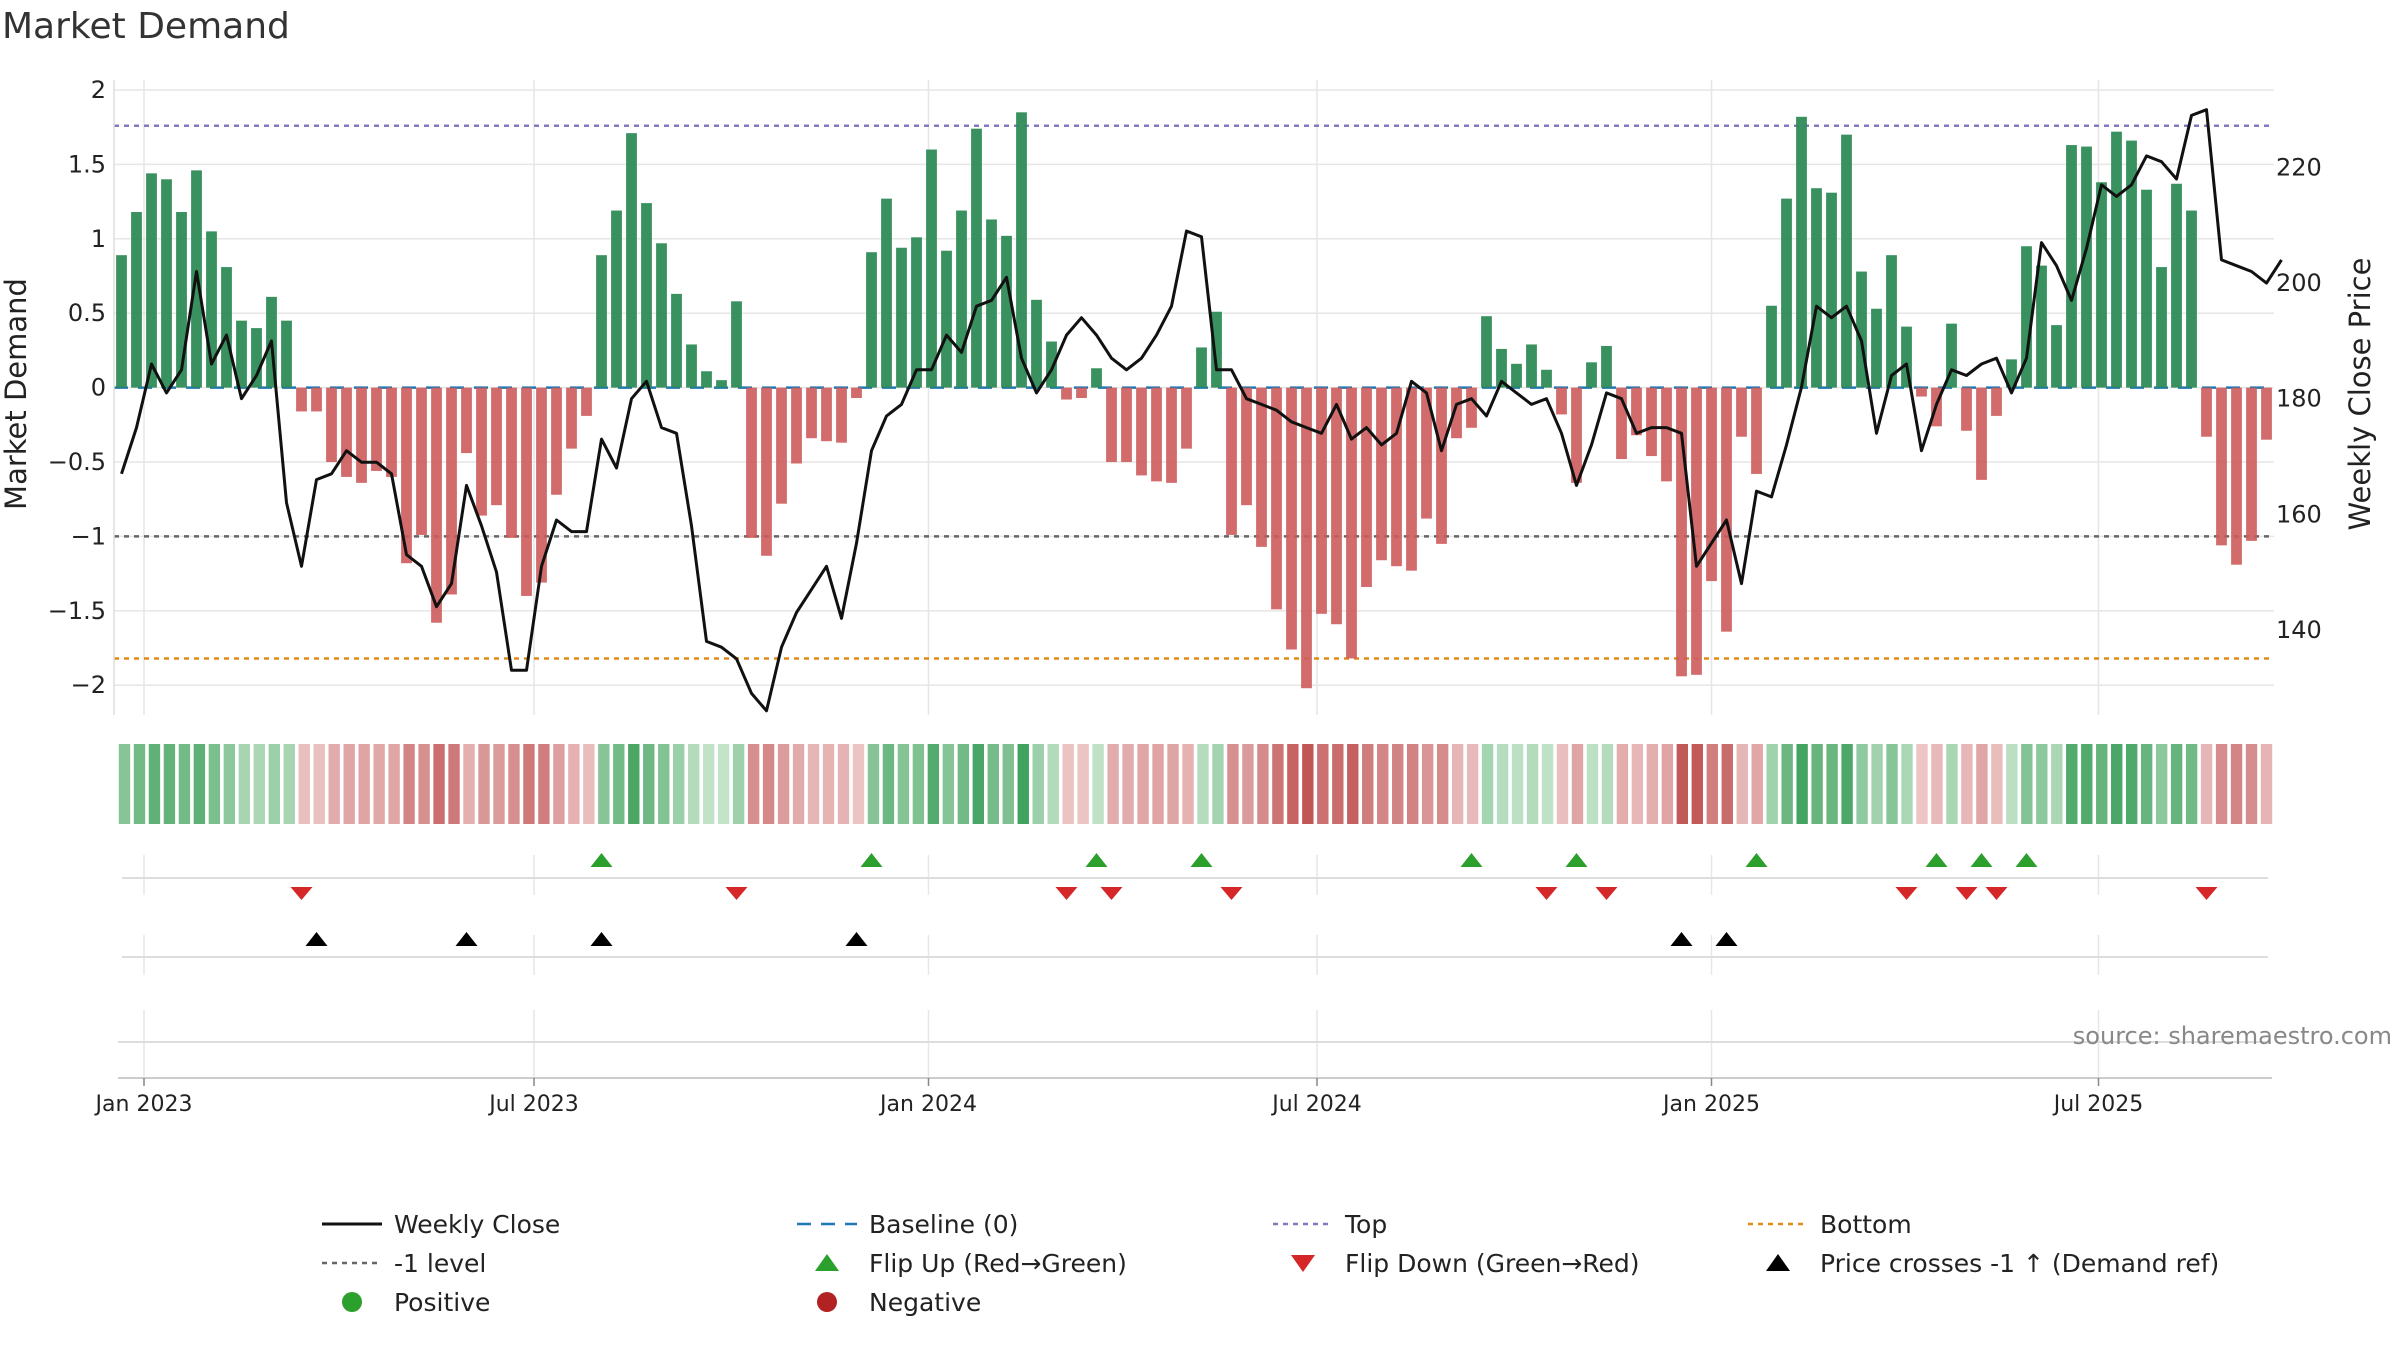 This screenshot has width=2400, height=1350. Describe the element at coordinates (1316, 1104) in the screenshot. I see `date-tick-label: Jul 2024` at that location.